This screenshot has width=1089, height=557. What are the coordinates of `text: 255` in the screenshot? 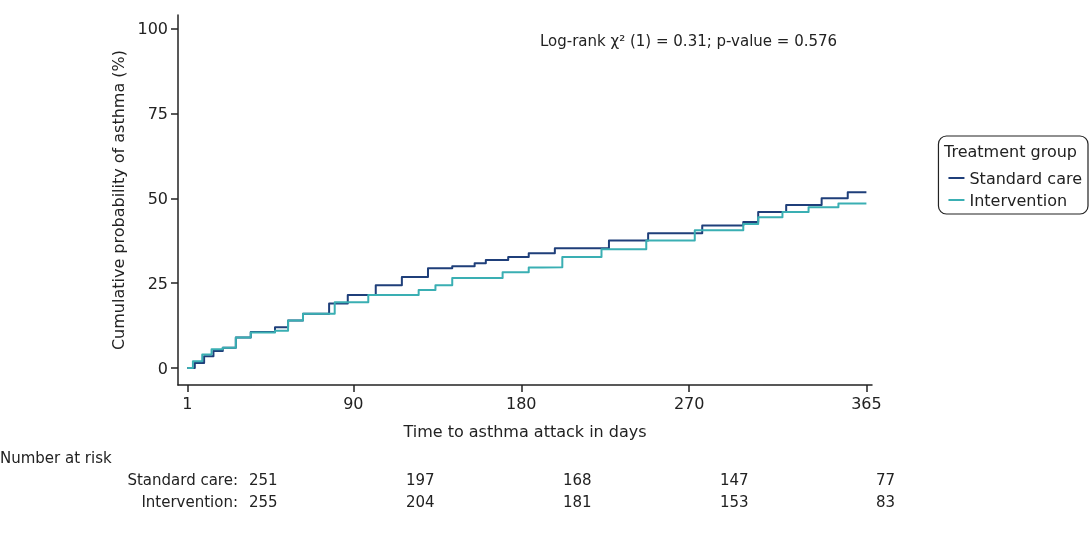 It's located at (263, 501).